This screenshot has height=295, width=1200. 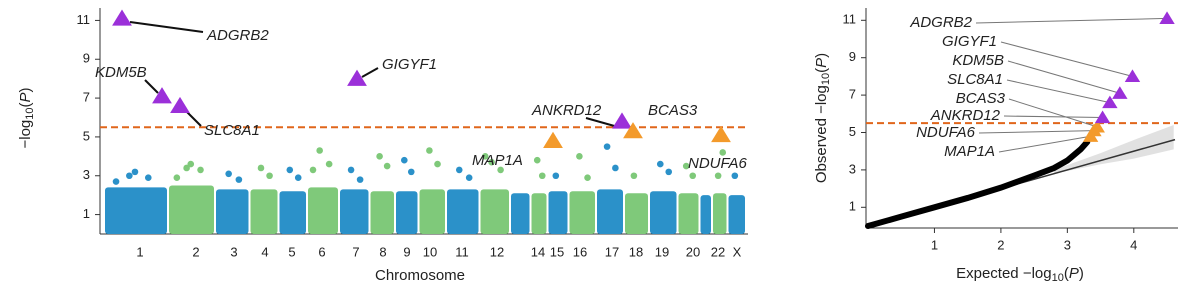 I want to click on y-tick-label: 5, so click(x=852, y=131).